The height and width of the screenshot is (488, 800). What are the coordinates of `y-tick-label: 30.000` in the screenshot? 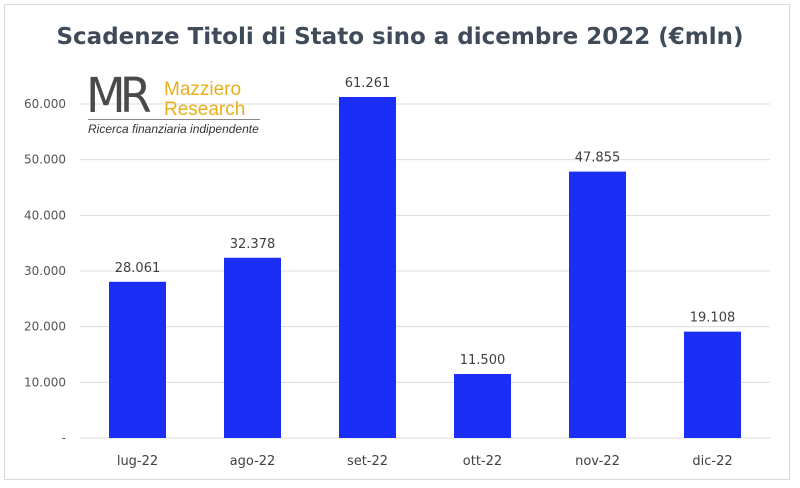 It's located at (45, 271).